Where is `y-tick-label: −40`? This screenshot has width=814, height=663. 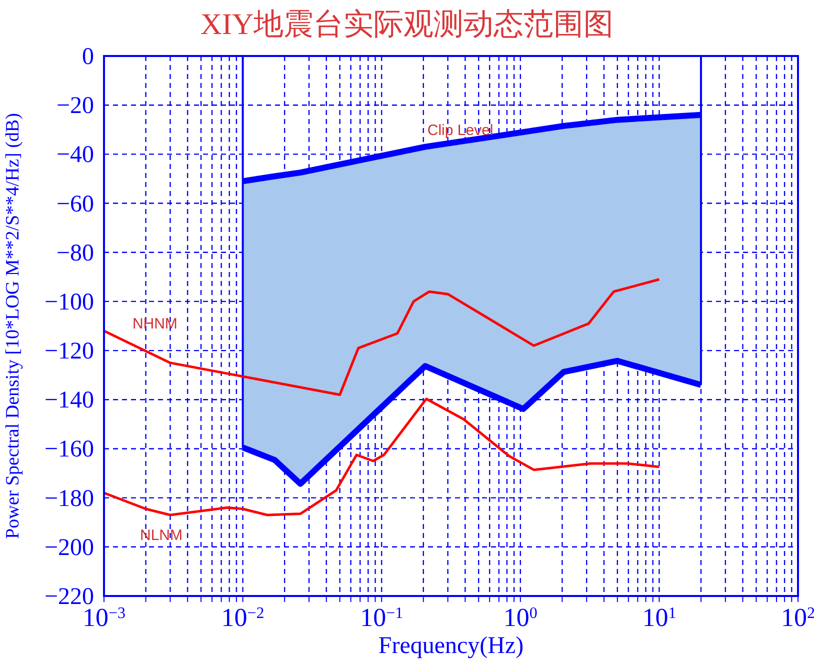
y-tick-label: −40 is located at coordinates (75, 155).